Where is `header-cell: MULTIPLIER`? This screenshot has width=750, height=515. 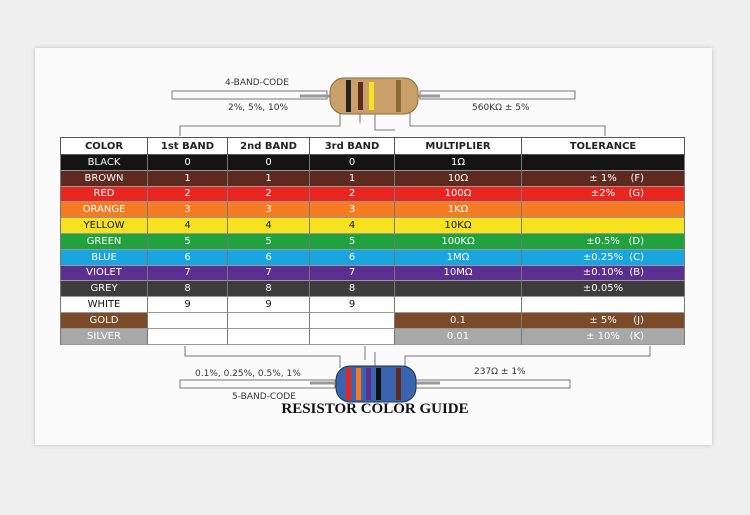 header-cell: MULTIPLIER is located at coordinates (458, 146).